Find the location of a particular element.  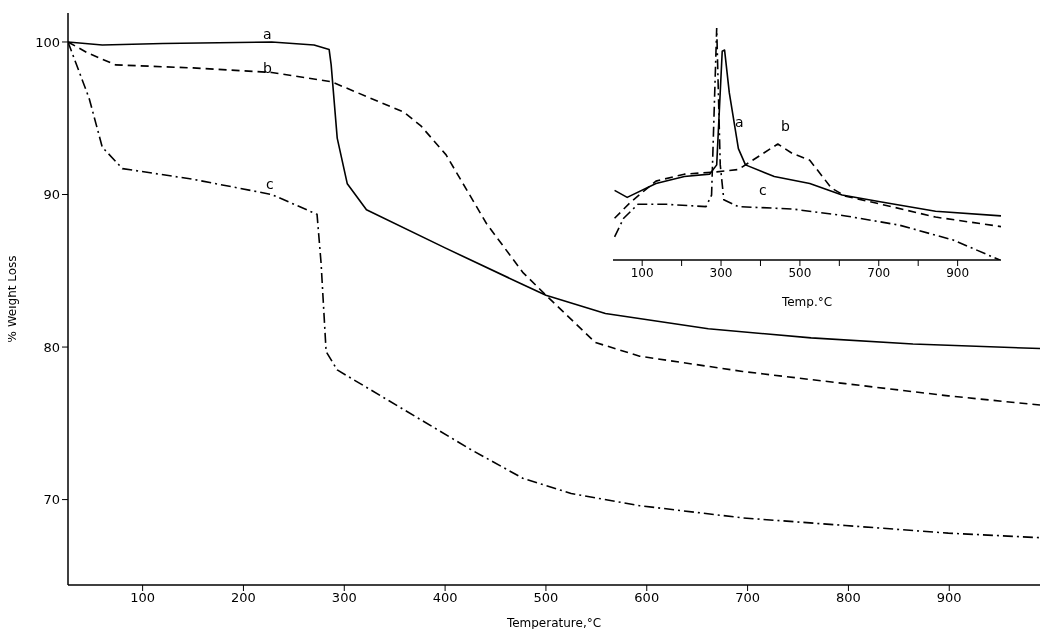

x-axis-title: Temp.°C is located at coordinates (806, 302).